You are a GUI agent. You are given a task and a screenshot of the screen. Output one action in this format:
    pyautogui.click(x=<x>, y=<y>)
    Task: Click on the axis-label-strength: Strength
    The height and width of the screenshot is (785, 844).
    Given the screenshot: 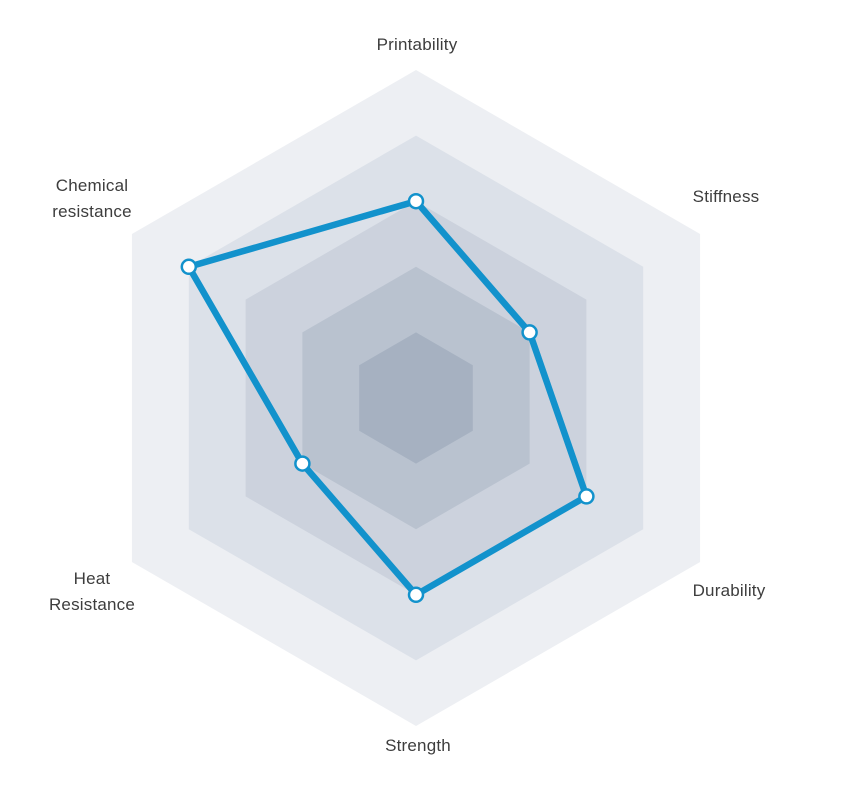 What is the action you would take?
    pyautogui.click(x=418, y=745)
    